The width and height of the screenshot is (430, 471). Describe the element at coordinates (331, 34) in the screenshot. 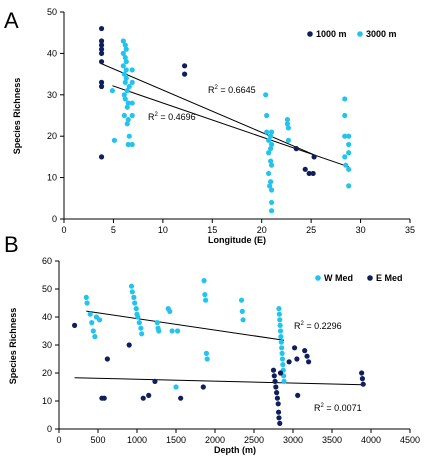

I see `panel-a-legend-label-1: 1000 m` at that location.